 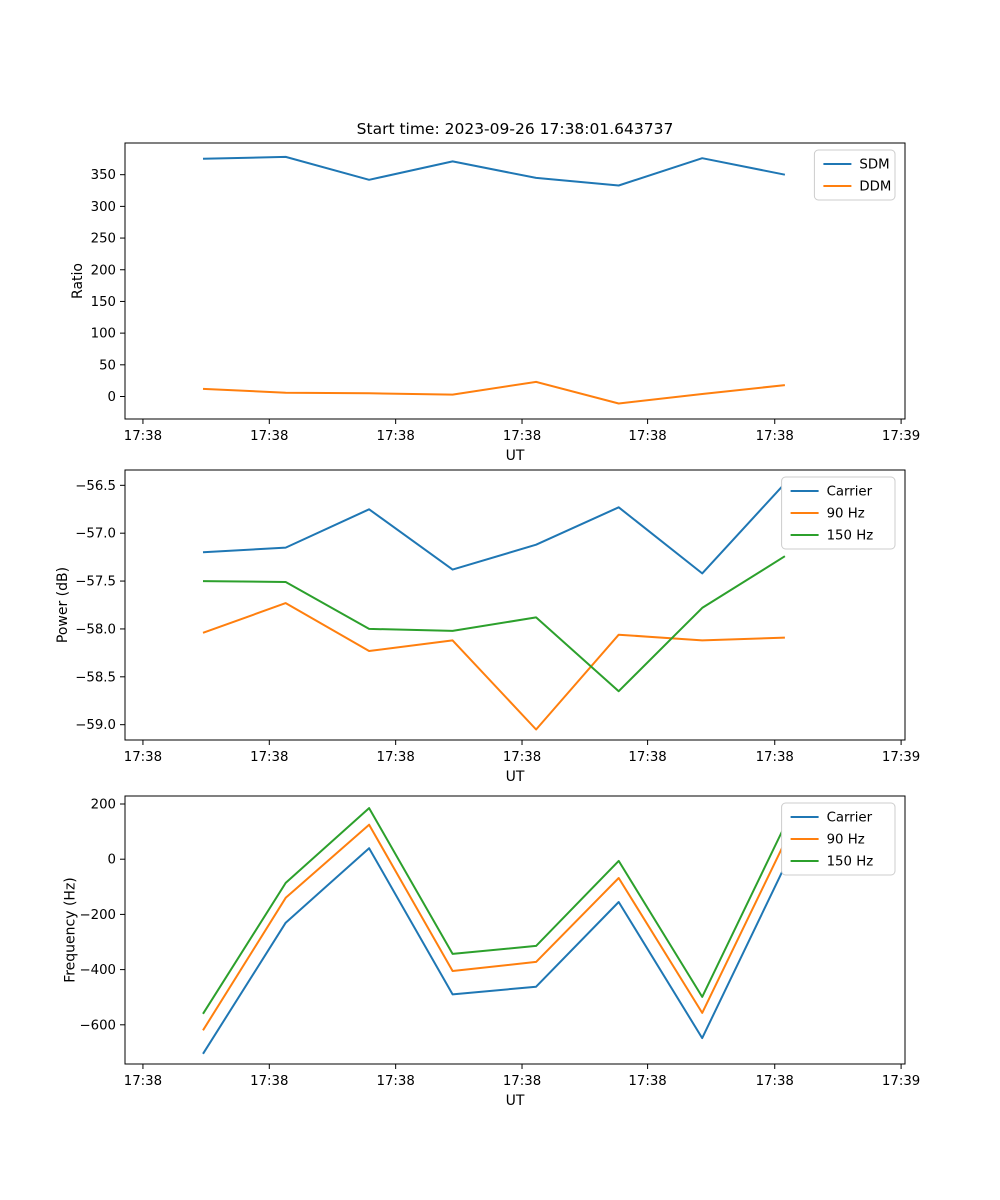 What do you see at coordinates (63, 605) in the screenshot?
I see `y-axis-label: Power (dB)` at bounding box center [63, 605].